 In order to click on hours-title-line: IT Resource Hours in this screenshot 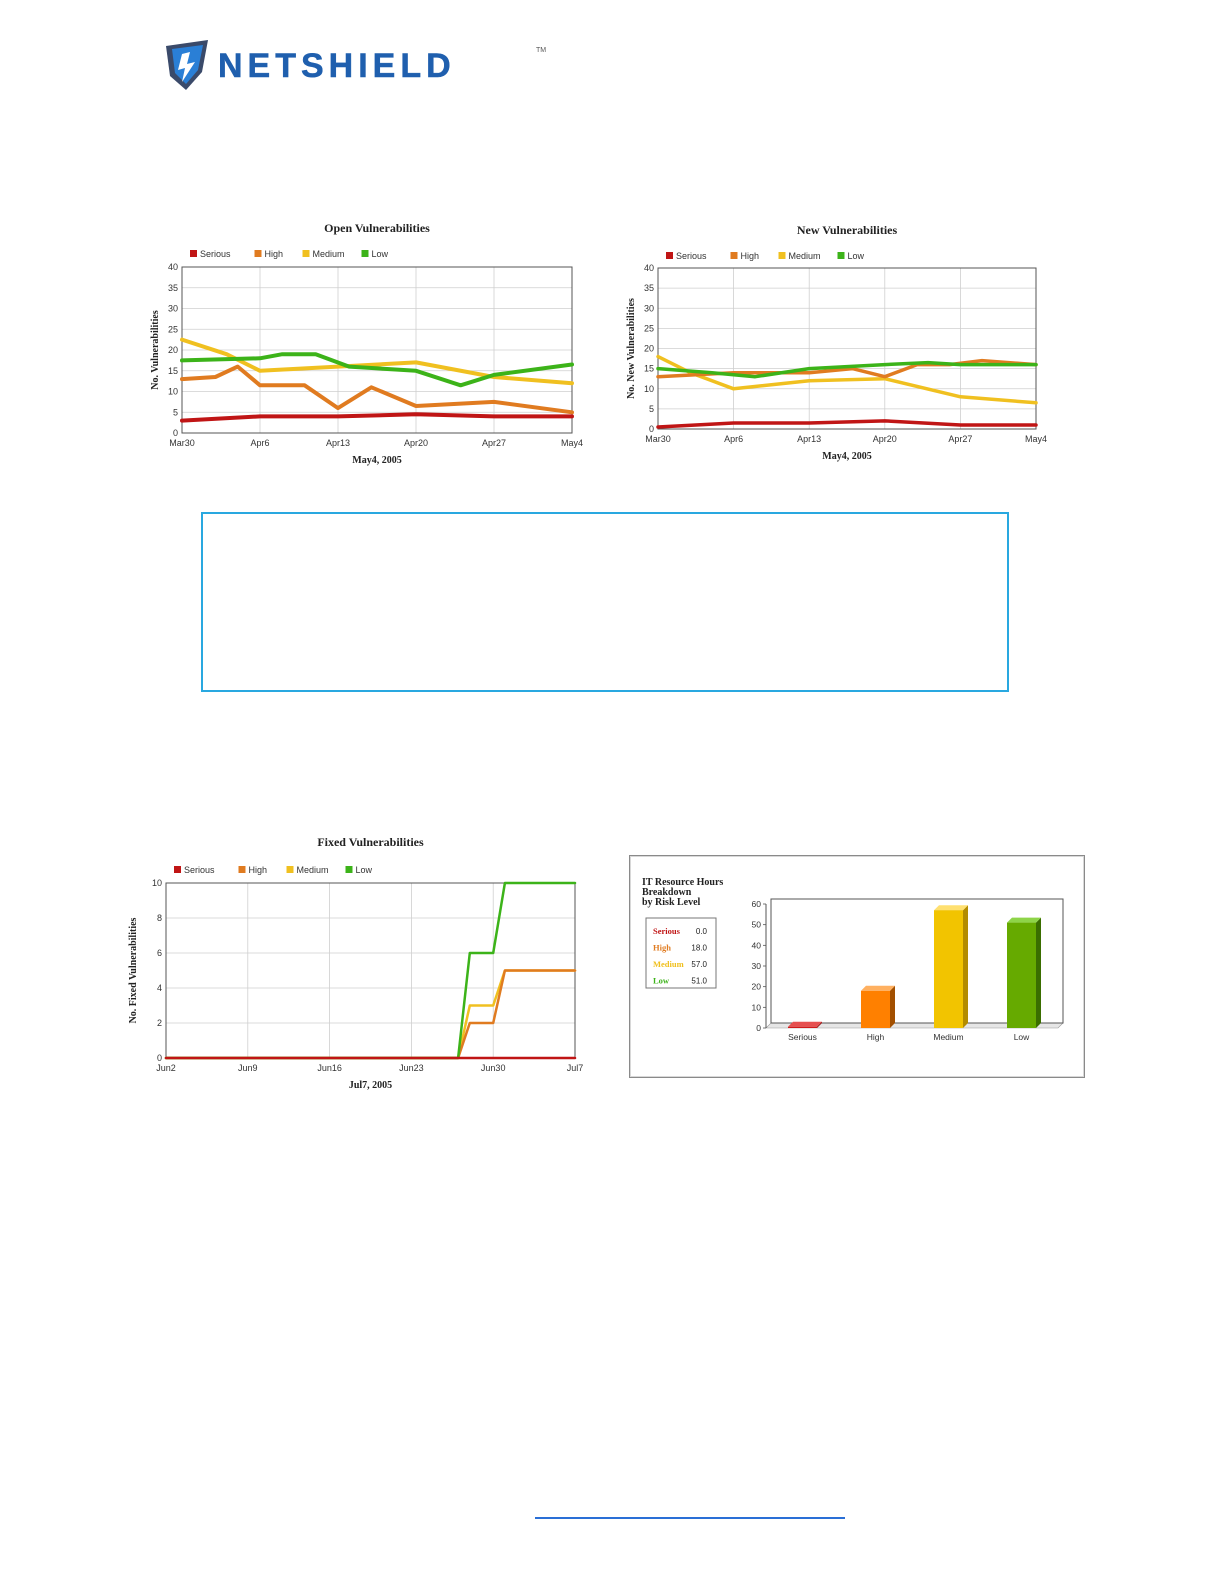, I will do `click(682, 882)`.